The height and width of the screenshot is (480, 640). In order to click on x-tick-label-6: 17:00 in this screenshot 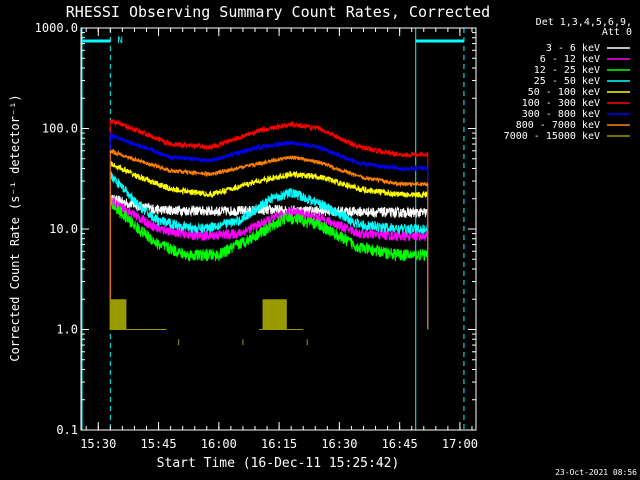, I will do `click(460, 444)`.